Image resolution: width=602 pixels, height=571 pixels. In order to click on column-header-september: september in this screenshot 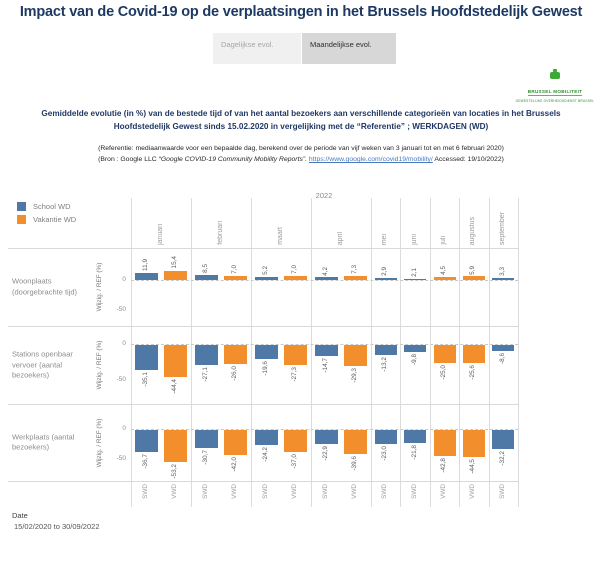, I will do `click(502, 228)`.